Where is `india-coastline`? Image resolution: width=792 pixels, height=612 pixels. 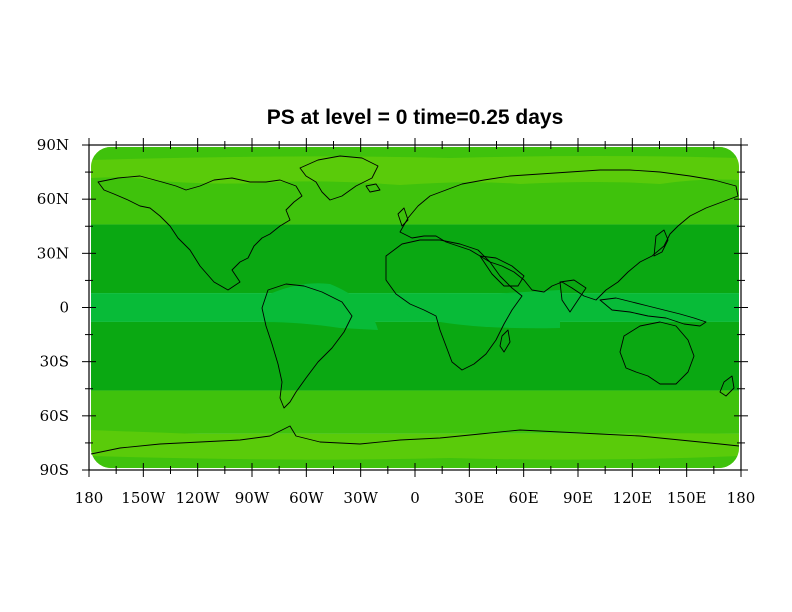
india-coastline is located at coordinates (573, 296).